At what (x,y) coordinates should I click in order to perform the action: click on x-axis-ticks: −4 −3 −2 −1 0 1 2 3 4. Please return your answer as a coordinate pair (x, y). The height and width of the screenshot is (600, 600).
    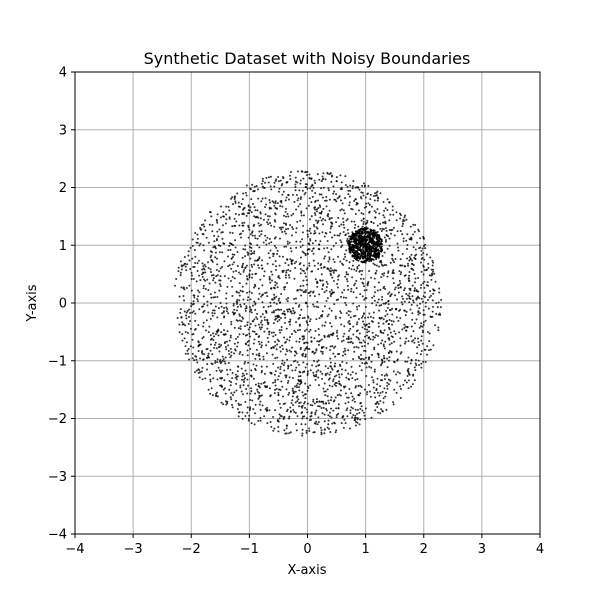
    Looking at the image, I should click on (304, 545).